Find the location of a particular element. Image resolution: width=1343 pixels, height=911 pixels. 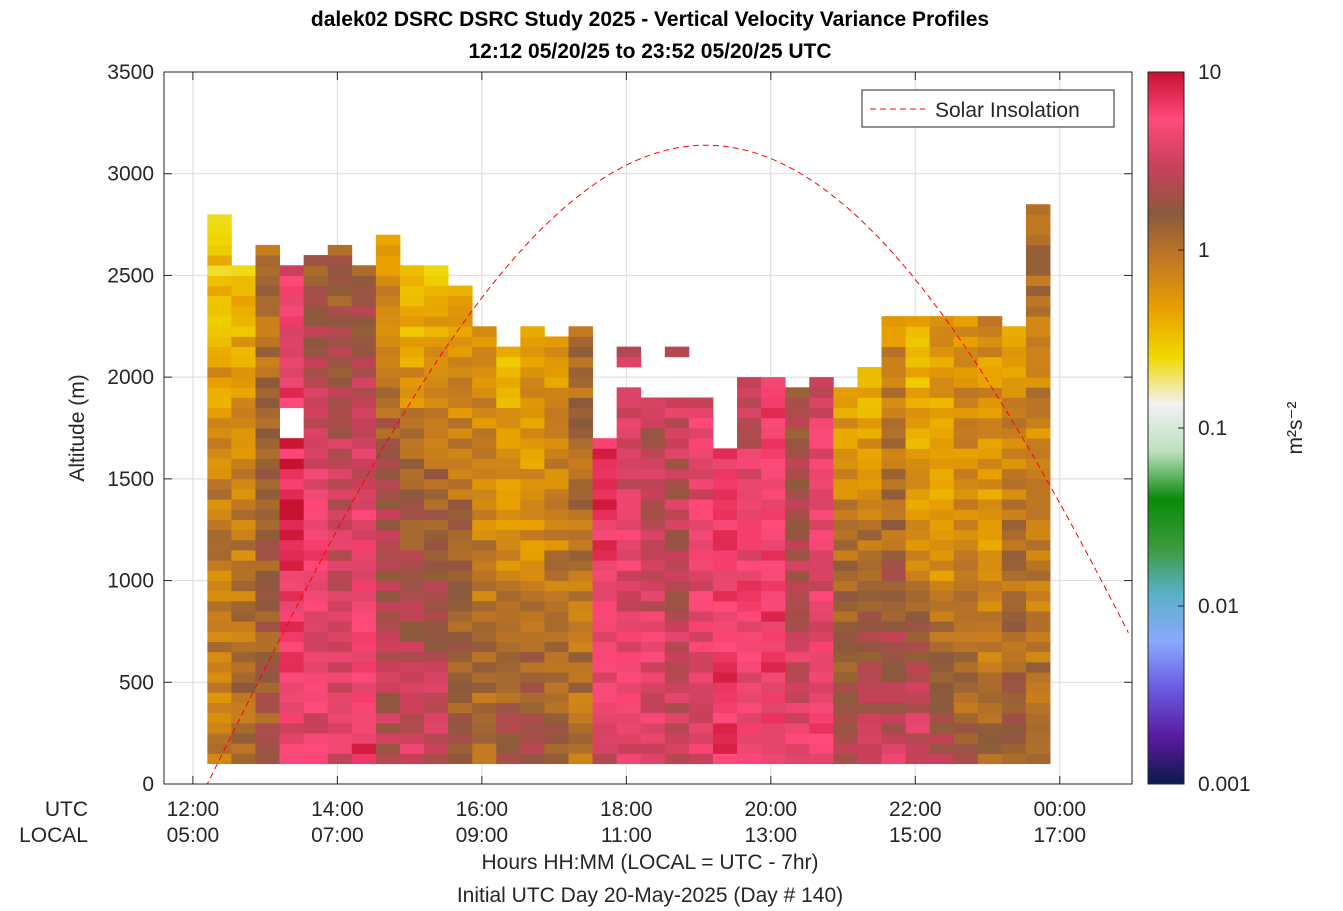

x-tick-label-local: 05:00 is located at coordinates (193, 835).